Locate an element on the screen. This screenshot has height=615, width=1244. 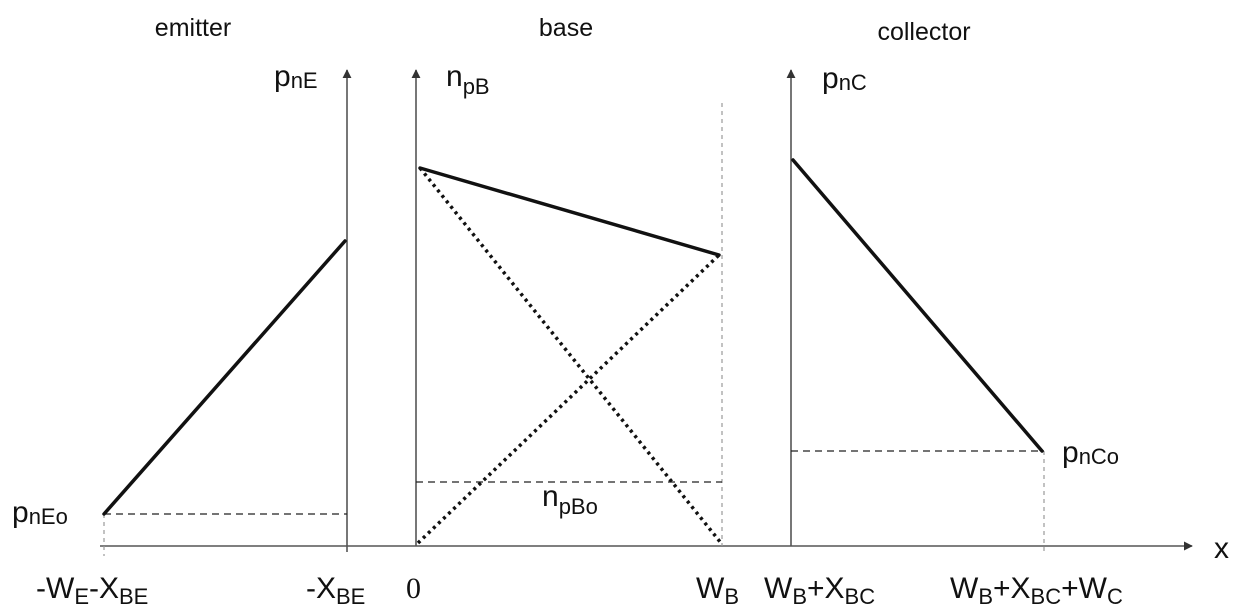
tick-collector-start: WB+XBC is located at coordinates (819, 590).